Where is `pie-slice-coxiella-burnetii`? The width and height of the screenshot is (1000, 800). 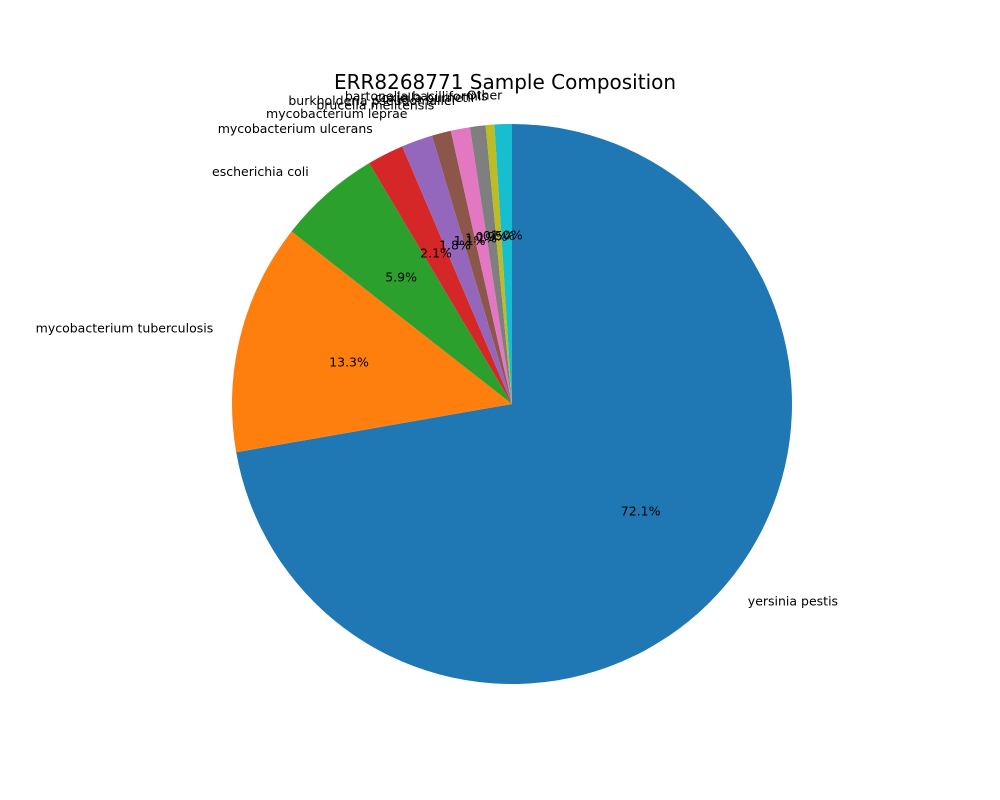 pie-slice-coxiella-burnetii is located at coordinates (490, 265).